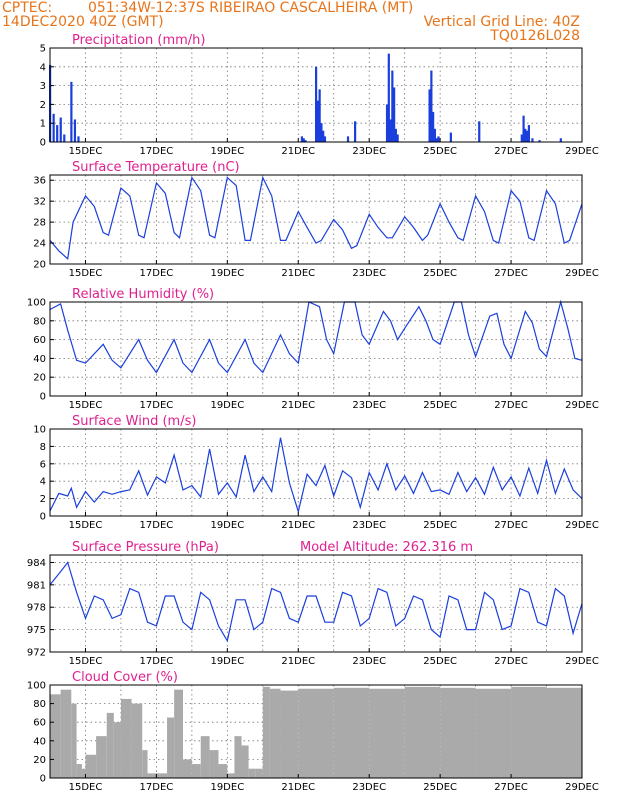 This screenshot has width=618, height=800. I want to click on y-tick-label: 6, so click(43, 464).